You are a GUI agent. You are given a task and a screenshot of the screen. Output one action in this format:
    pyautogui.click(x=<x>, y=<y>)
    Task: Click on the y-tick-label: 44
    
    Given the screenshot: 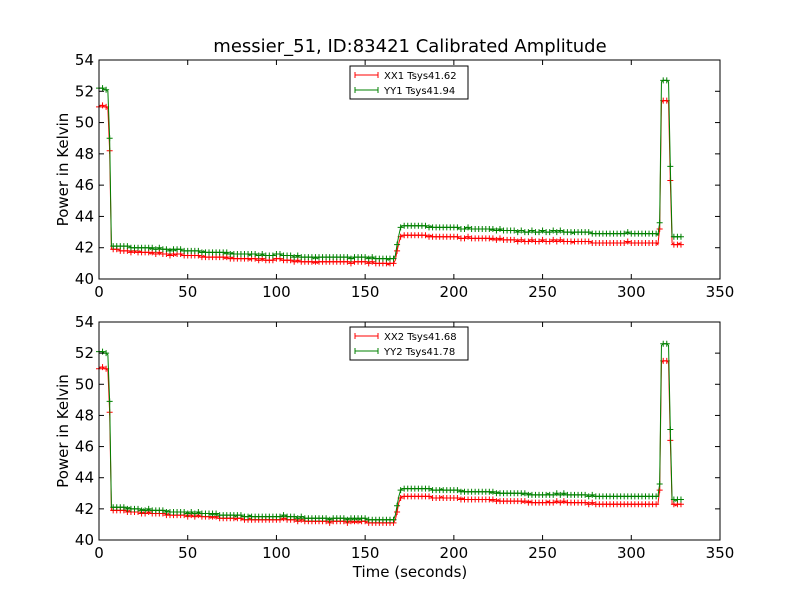 What is the action you would take?
    pyautogui.click(x=84, y=216)
    